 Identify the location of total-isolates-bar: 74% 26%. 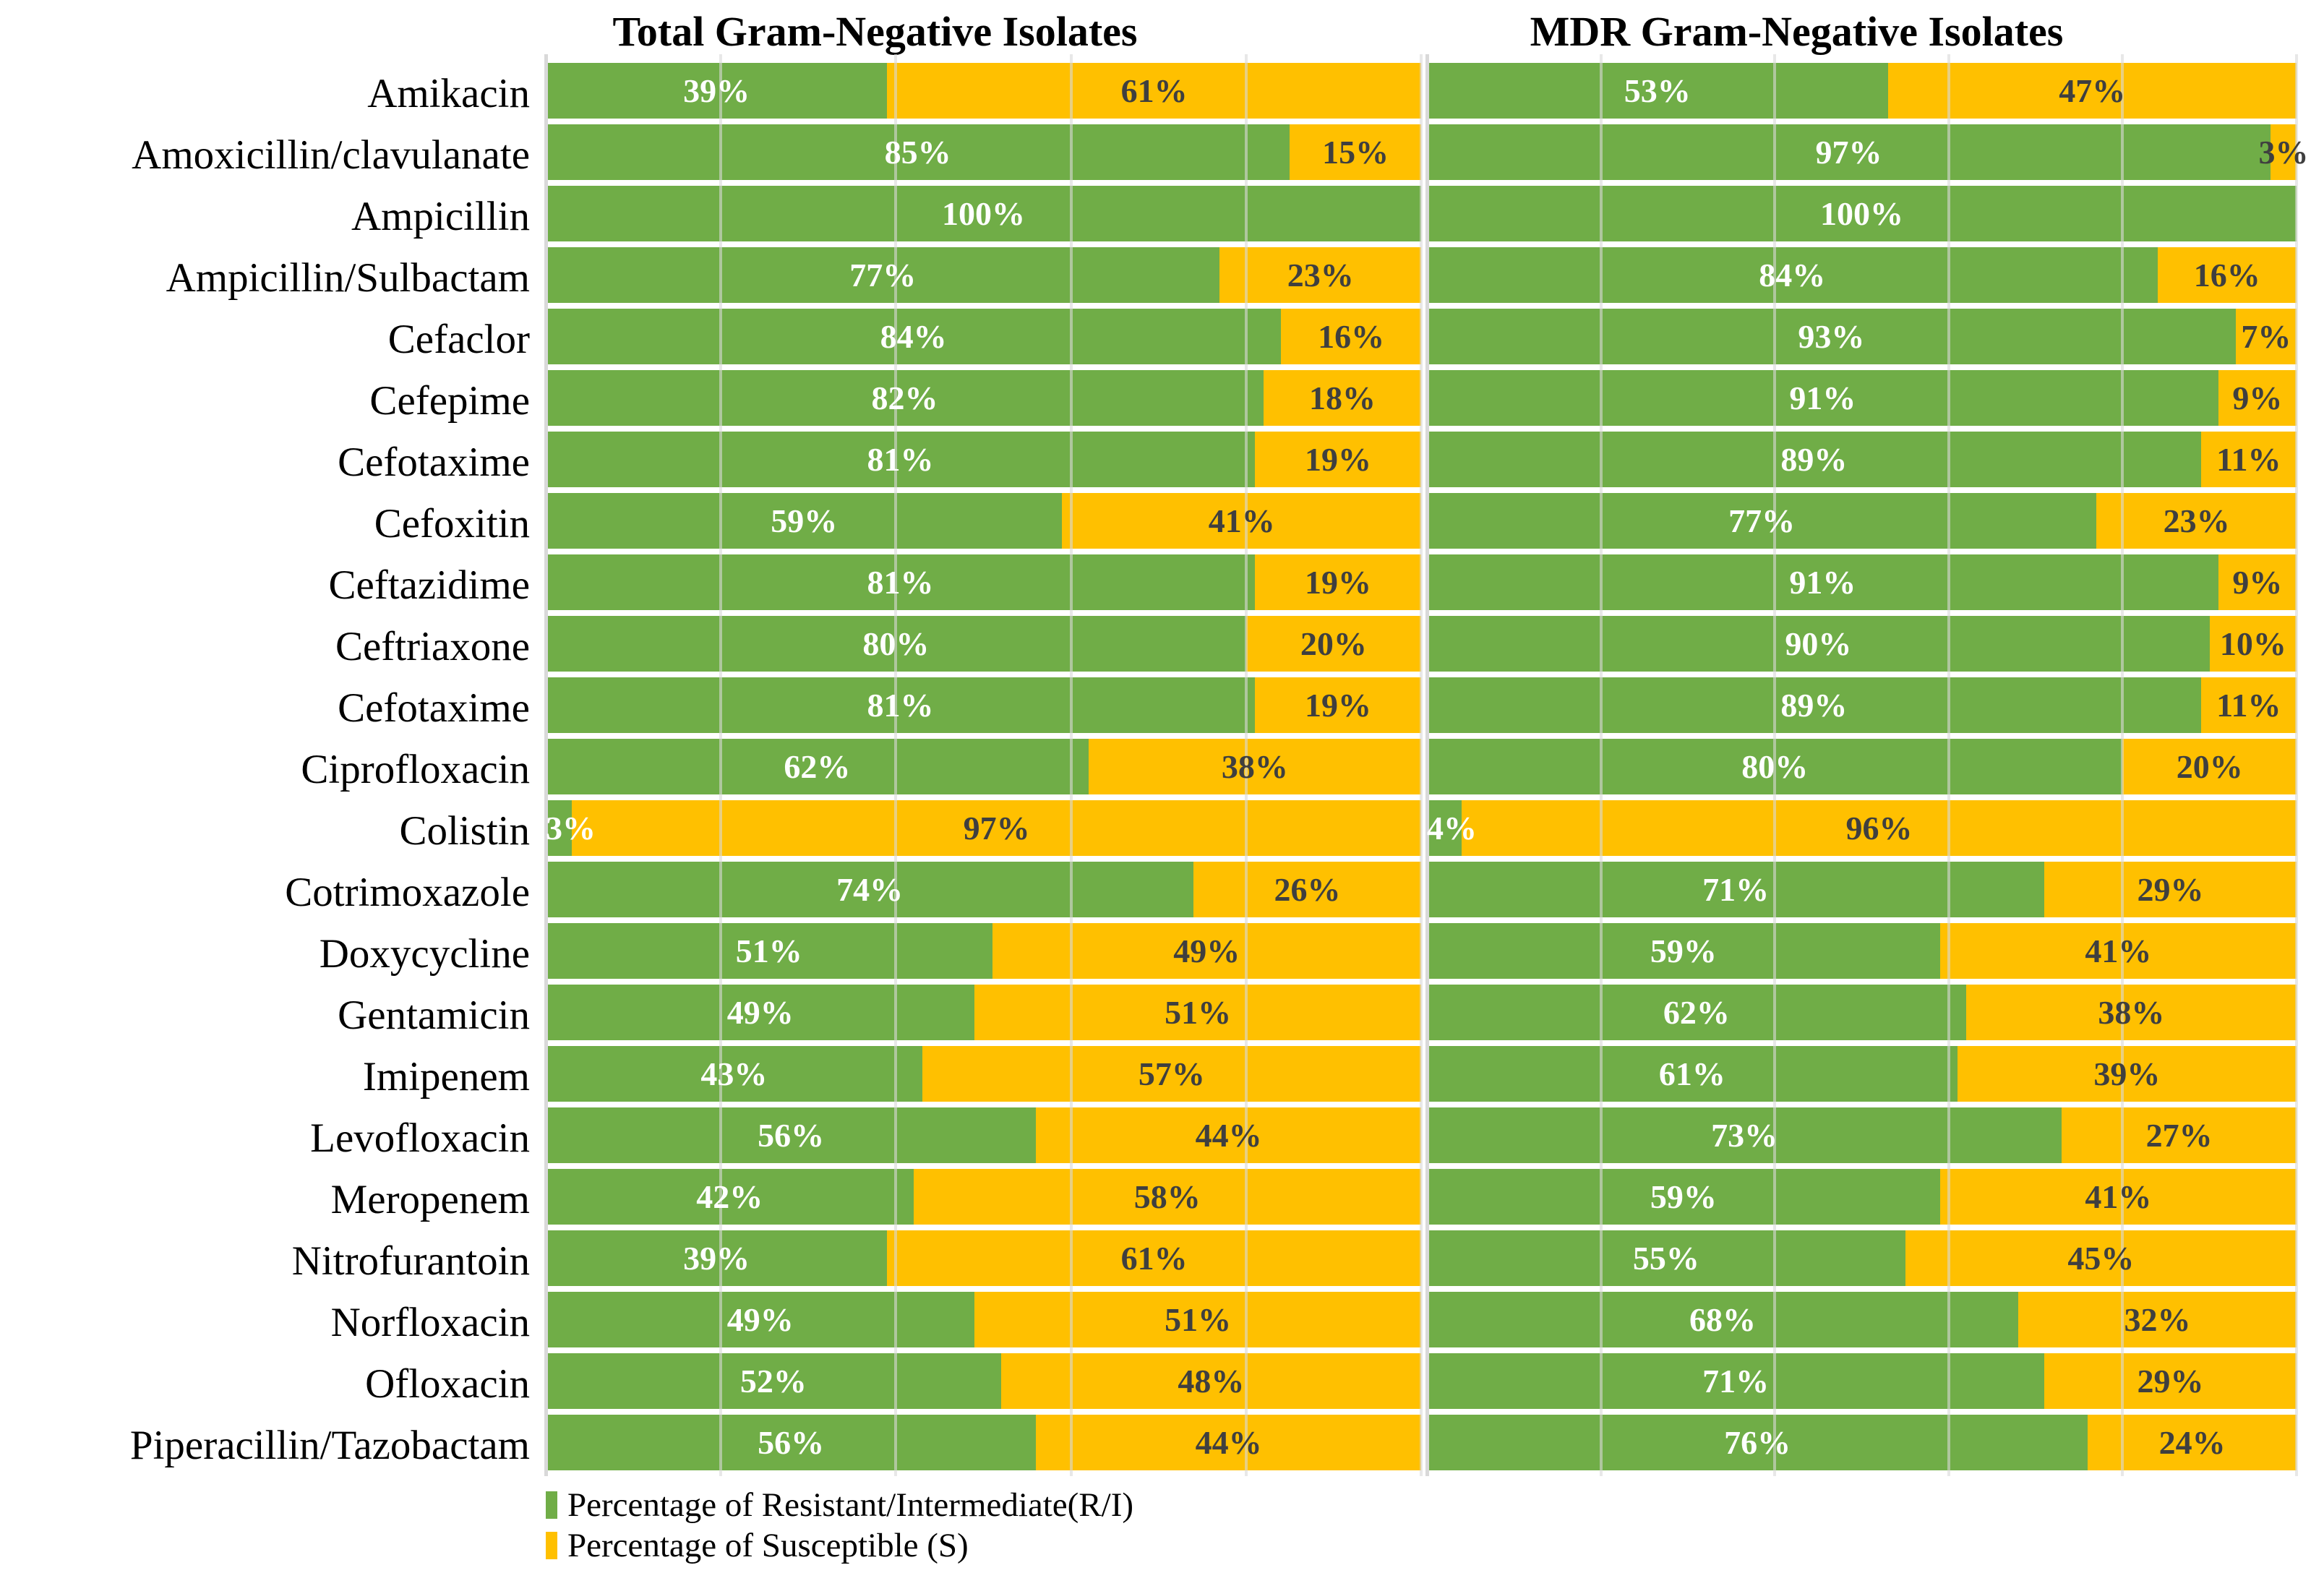
(983, 889).